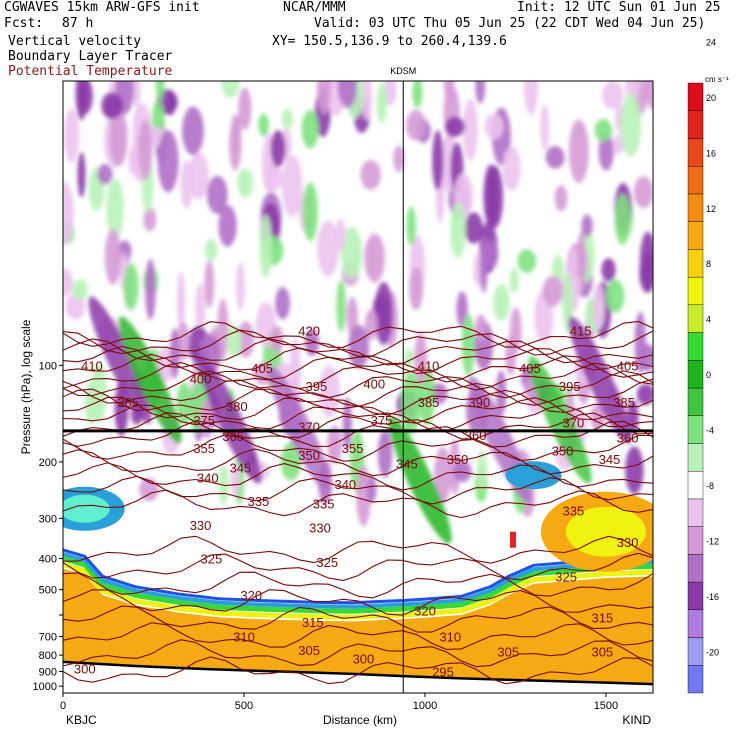  Describe the element at coordinates (339, 702) in the screenshot. I see `x-axis: 0 500 1000 1500` at that location.